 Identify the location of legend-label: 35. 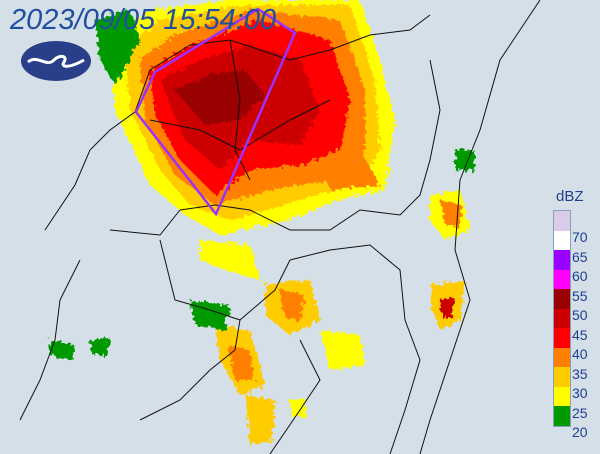
(580, 373).